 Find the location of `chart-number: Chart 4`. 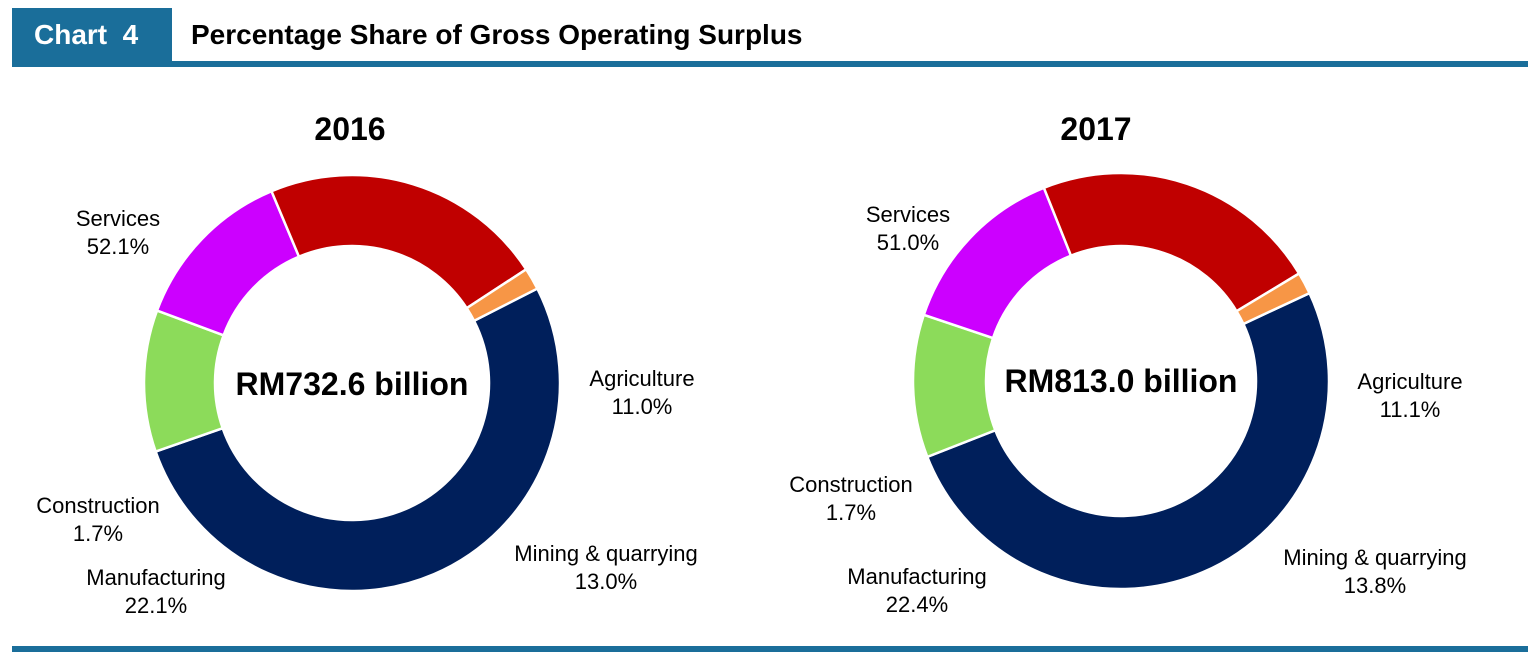

chart-number: Chart 4 is located at coordinates (86, 34).